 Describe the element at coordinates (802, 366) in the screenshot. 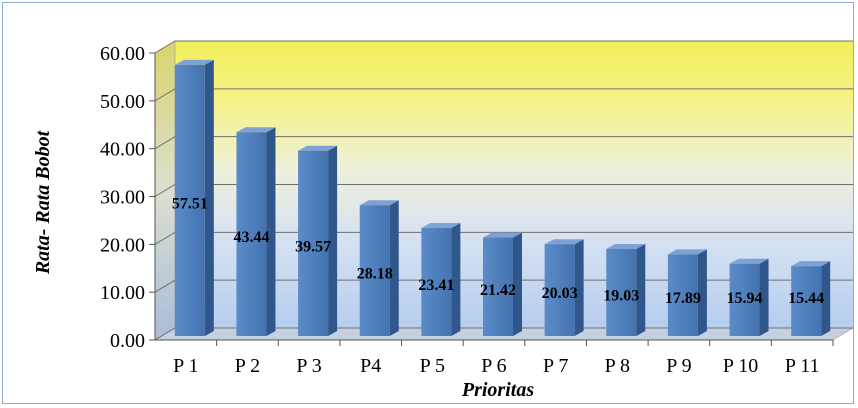

I see `x-tick-label: P 11` at that location.